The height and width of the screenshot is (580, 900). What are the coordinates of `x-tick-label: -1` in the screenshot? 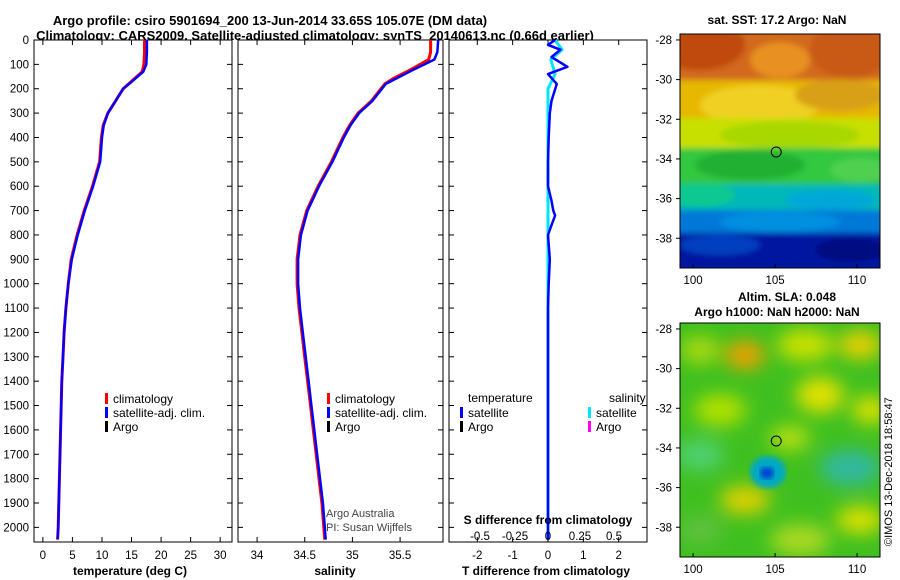 It's located at (513, 556).